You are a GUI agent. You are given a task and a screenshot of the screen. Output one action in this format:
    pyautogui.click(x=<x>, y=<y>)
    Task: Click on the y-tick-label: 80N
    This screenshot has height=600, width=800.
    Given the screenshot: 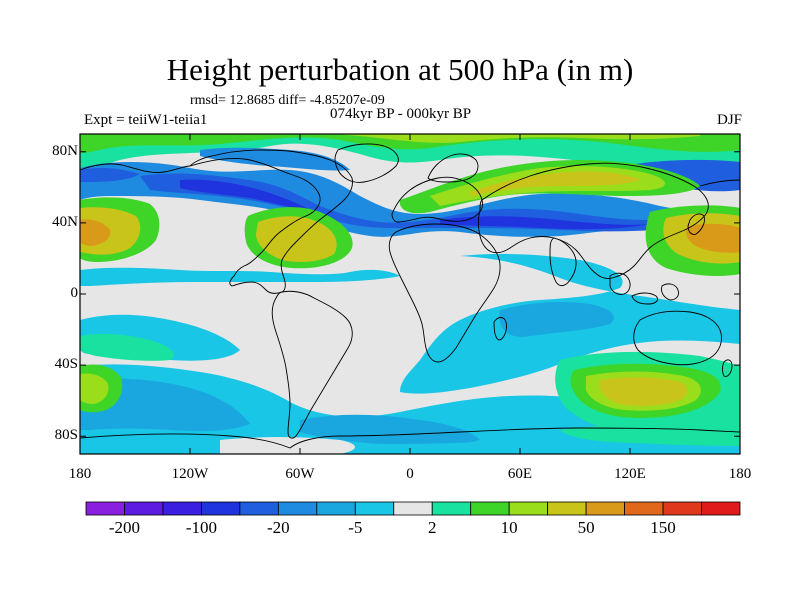 What is the action you would take?
    pyautogui.click(x=65, y=150)
    